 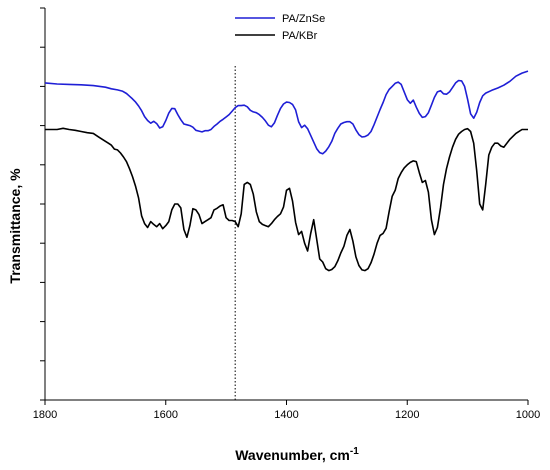 I want to click on x-axis-label: Wavenumber, cm-1, so click(x=297, y=454).